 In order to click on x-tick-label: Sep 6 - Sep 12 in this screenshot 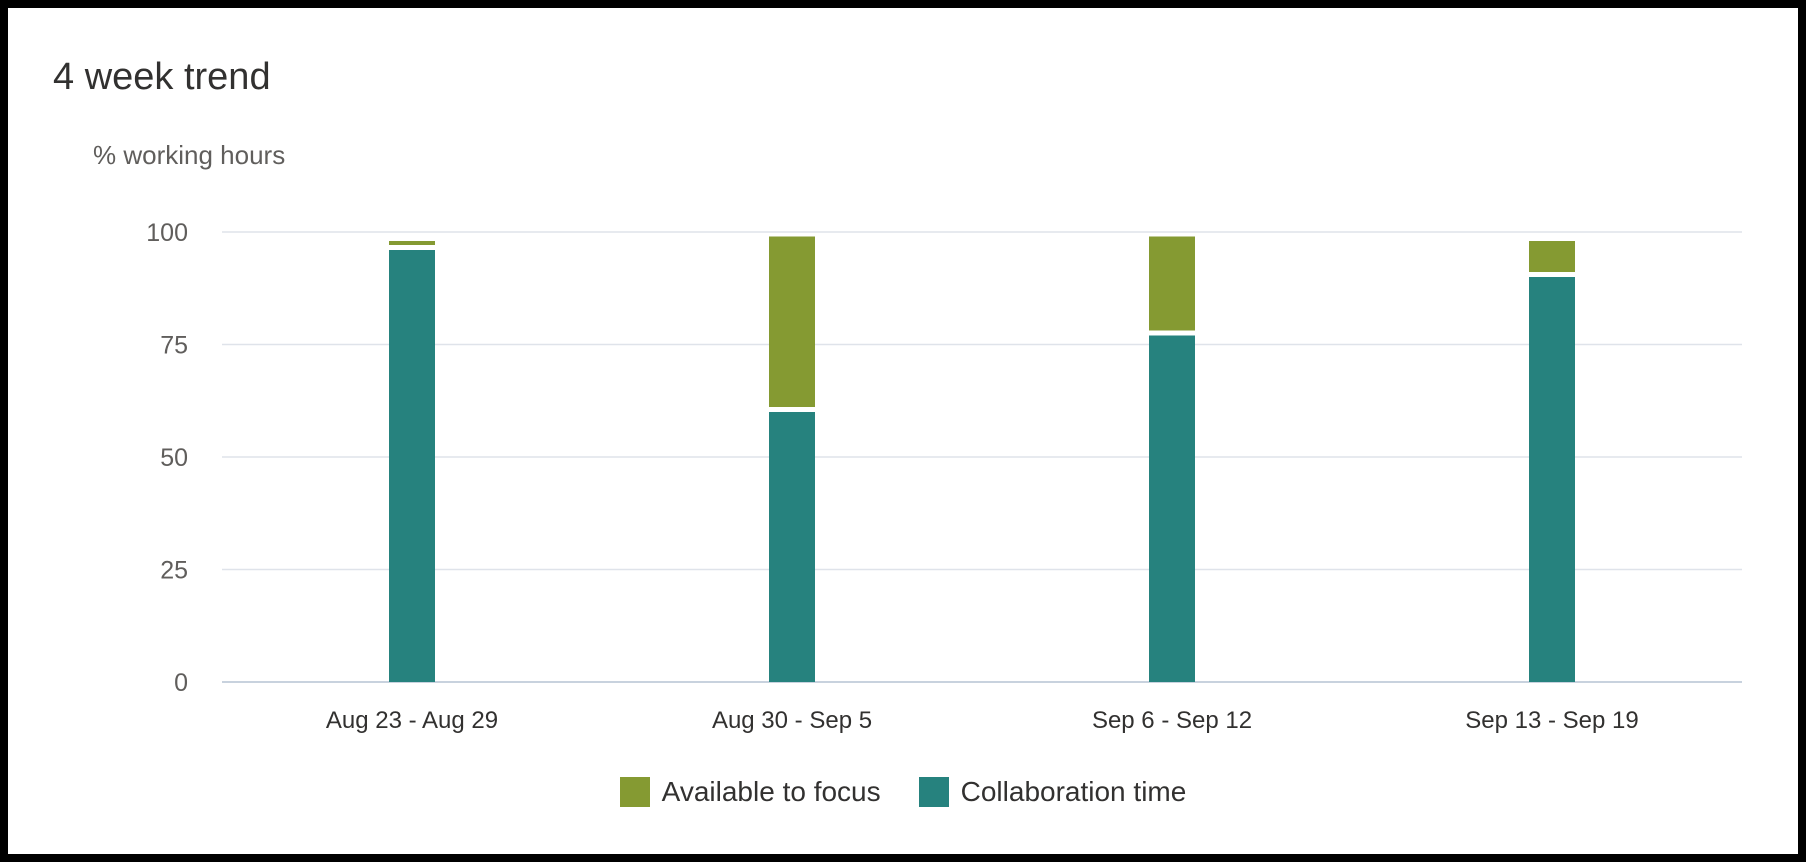, I will do `click(1172, 720)`.